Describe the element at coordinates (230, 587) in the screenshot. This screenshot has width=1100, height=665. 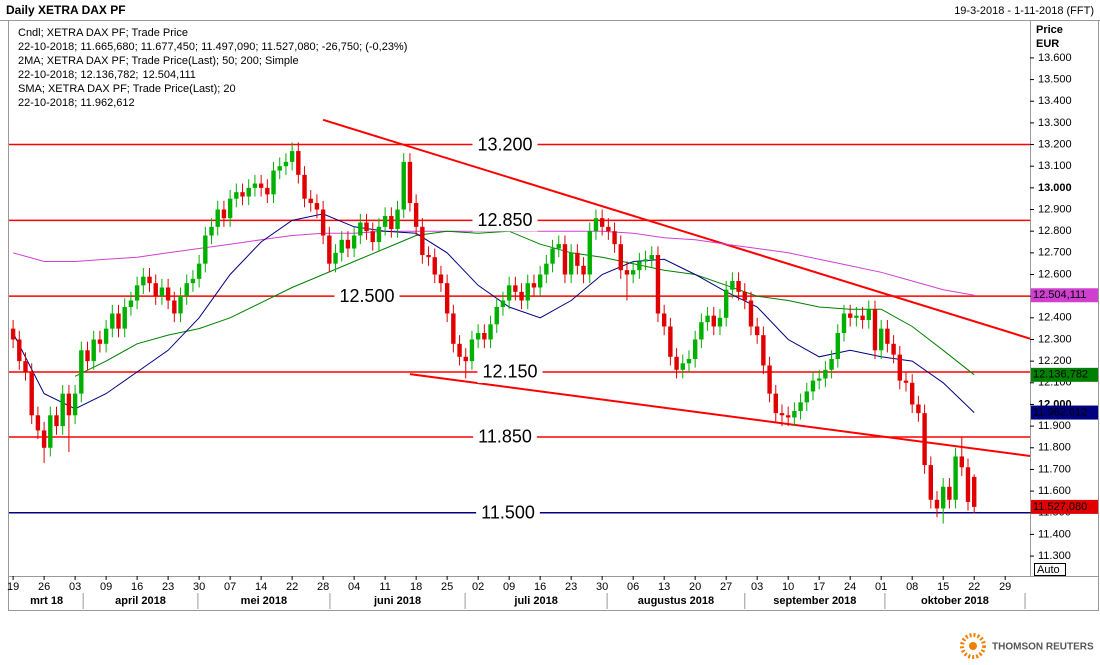
I see `x-tick-label: 07` at that location.